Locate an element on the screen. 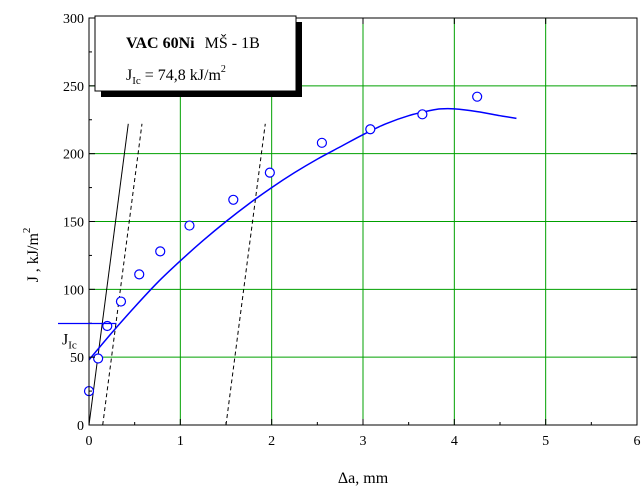  y-tick-label: 0 is located at coordinates (80, 426).